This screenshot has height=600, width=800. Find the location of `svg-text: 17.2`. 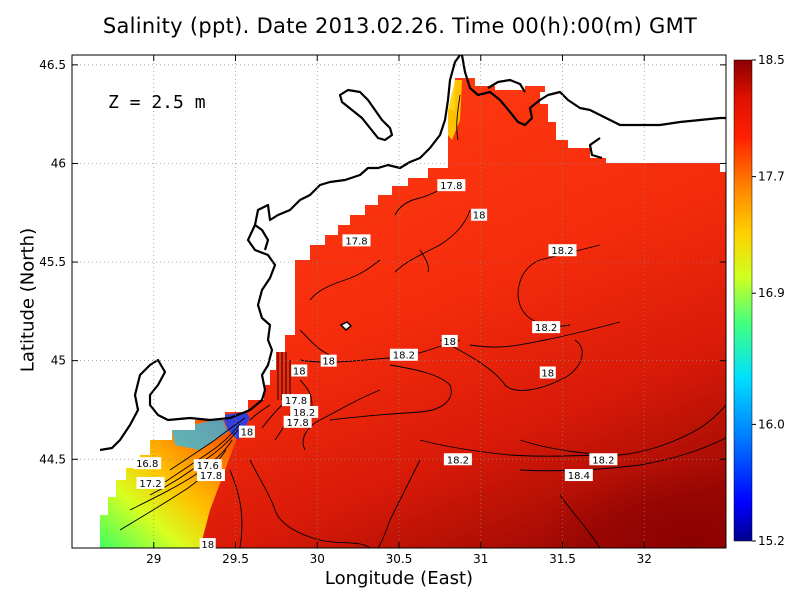

svg-text: 17.2 is located at coordinates (150, 484).